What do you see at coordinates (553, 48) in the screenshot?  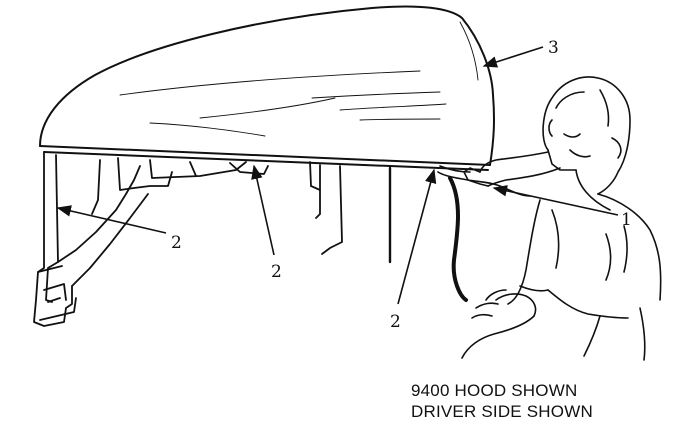 I see `callout-3: 3` at bounding box center [553, 48].